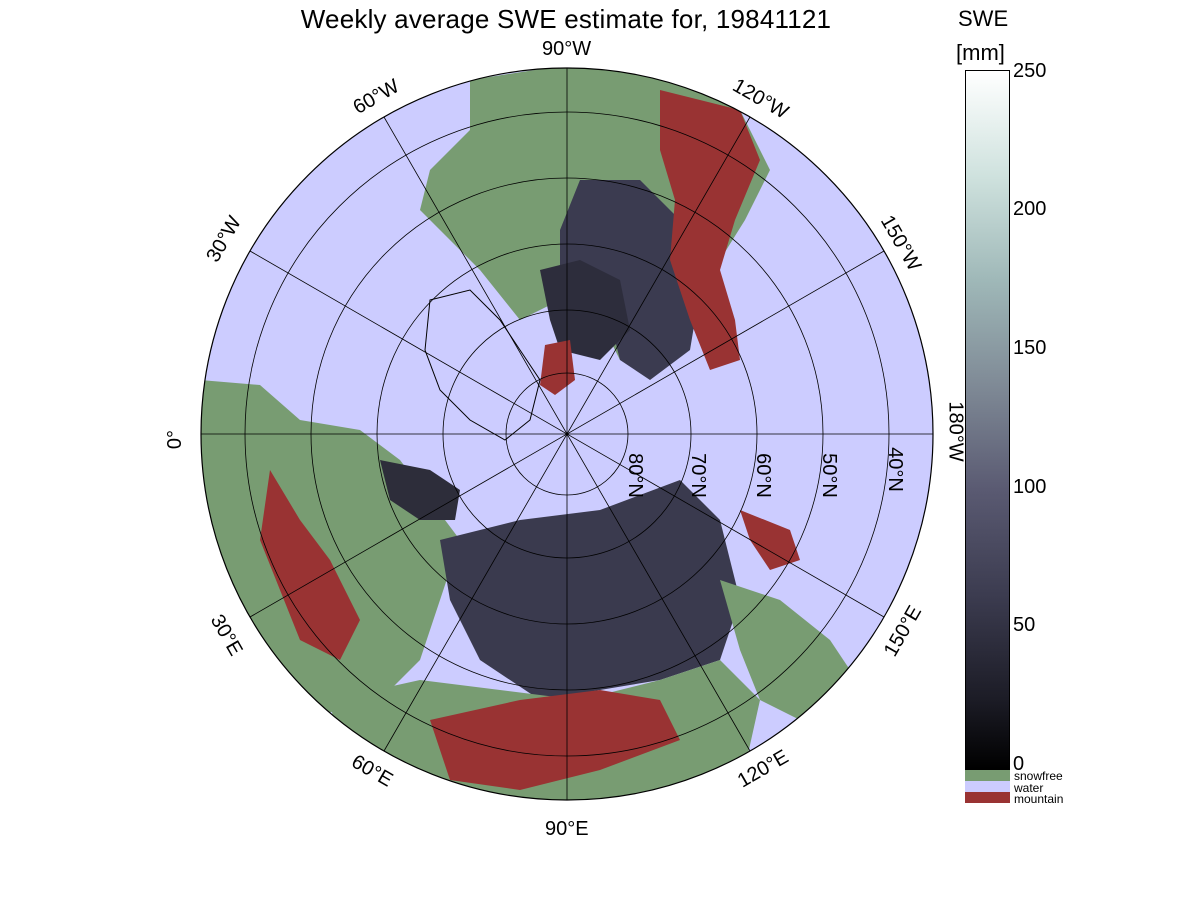 The height and width of the screenshot is (900, 1200). Describe the element at coordinates (557, 367) in the screenshot. I see `ellesmere-mountain` at that location.